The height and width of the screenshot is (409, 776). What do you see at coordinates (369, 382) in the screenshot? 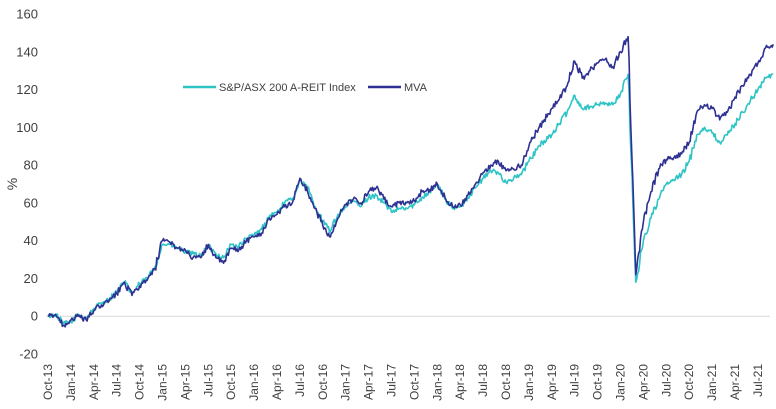
I see `x-tick-label: Apr-17` at bounding box center [369, 382].